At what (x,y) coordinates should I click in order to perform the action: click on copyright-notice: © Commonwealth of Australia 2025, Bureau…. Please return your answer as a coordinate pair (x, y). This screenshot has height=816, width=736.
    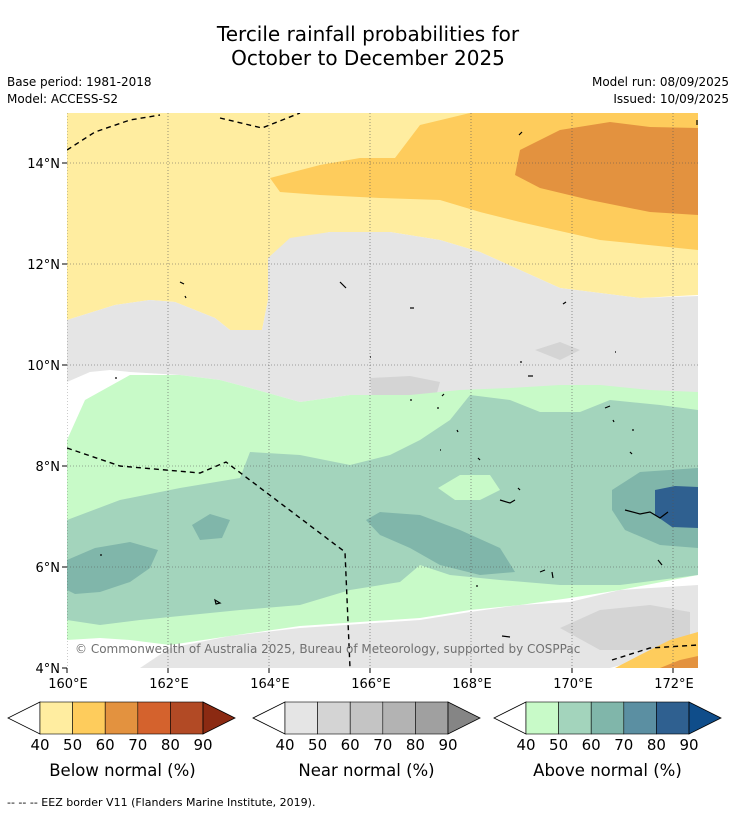
    Looking at the image, I should click on (327, 649).